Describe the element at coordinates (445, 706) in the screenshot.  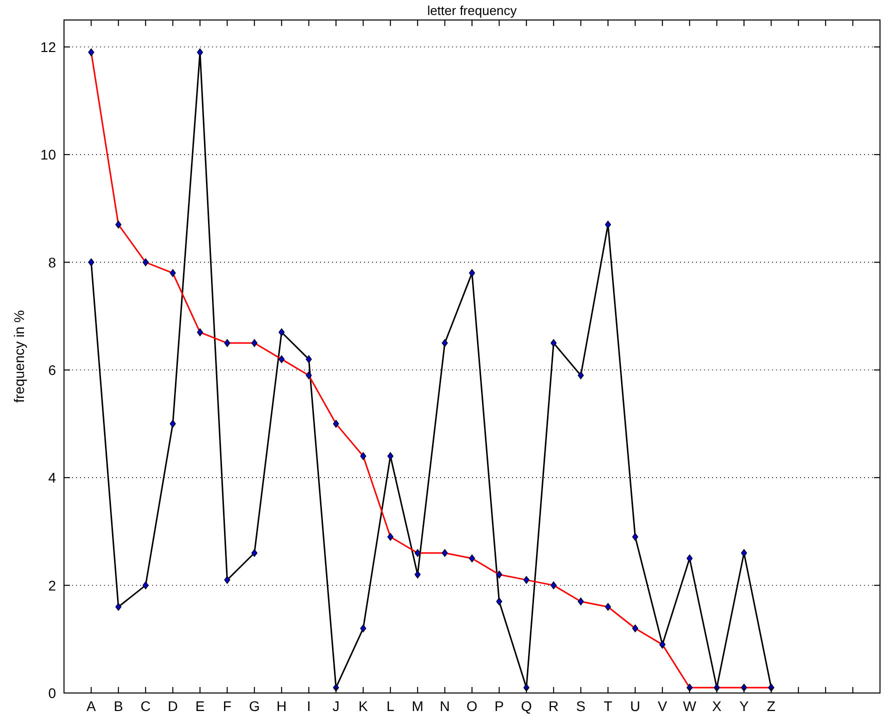
I see `x-tick-label: N` at that location.